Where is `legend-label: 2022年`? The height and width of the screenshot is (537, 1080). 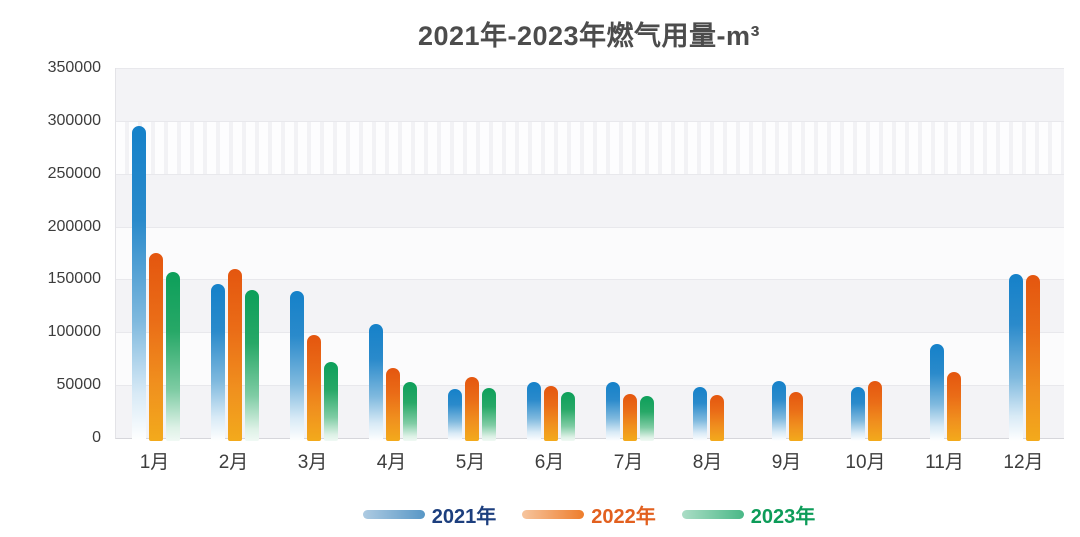
legend-label: 2022年 is located at coordinates (623, 517).